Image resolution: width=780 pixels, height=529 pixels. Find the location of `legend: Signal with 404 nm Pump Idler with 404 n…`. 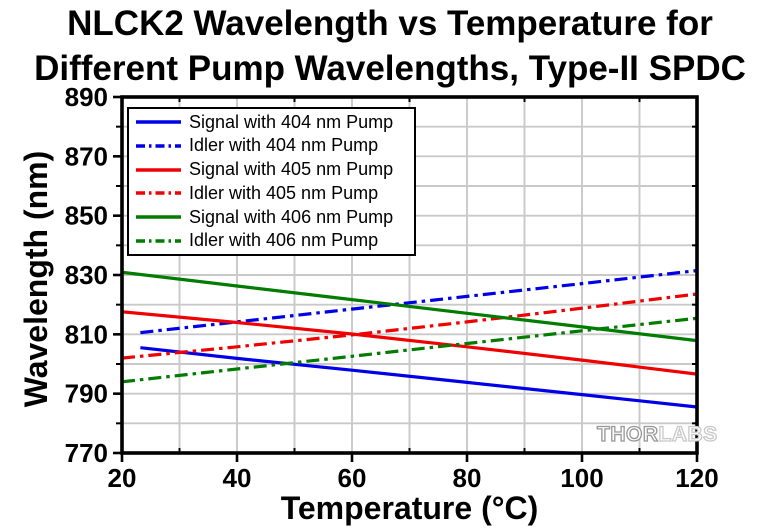

legend: Signal with 404 nm Pump Idler with 404 n… is located at coordinates (271, 181).